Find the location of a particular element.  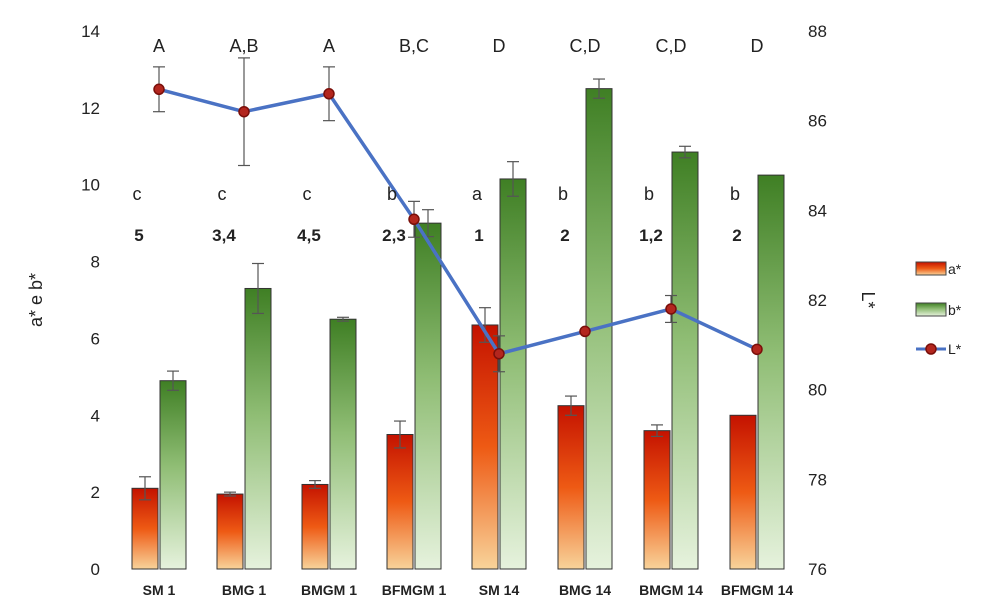

y2-axis-label: L* is located at coordinates (868, 299).